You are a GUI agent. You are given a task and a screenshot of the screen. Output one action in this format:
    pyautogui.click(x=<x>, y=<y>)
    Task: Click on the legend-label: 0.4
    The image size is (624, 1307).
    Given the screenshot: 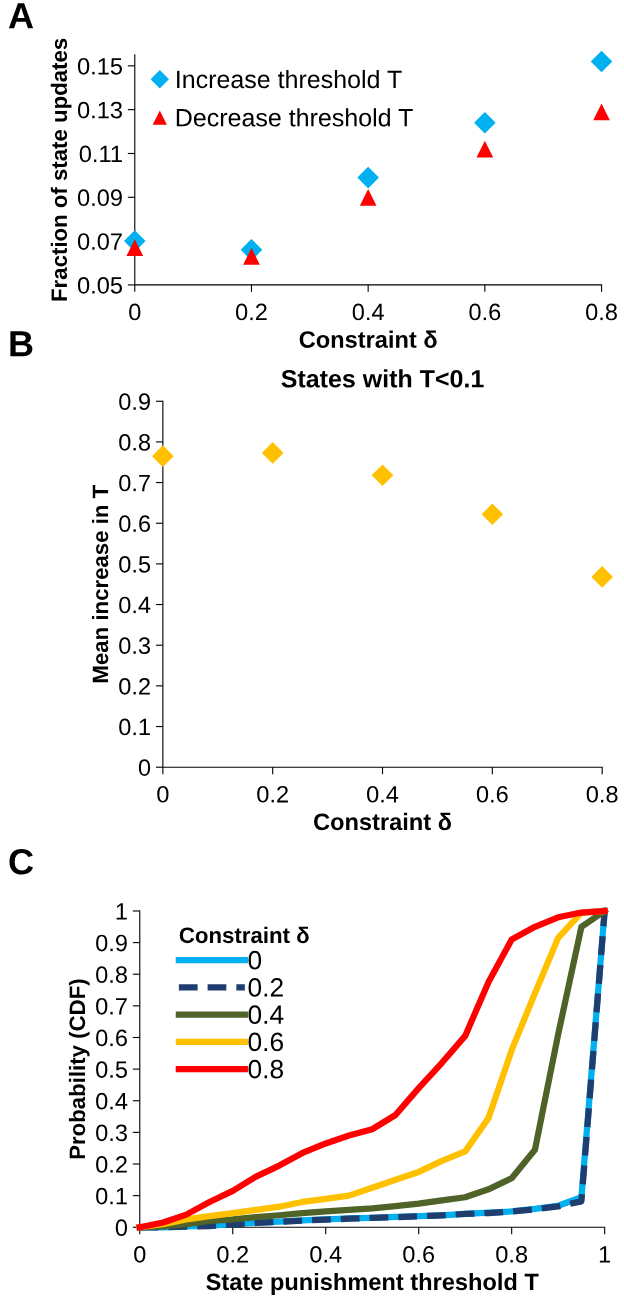 What is the action you would take?
    pyautogui.click(x=266, y=1015)
    